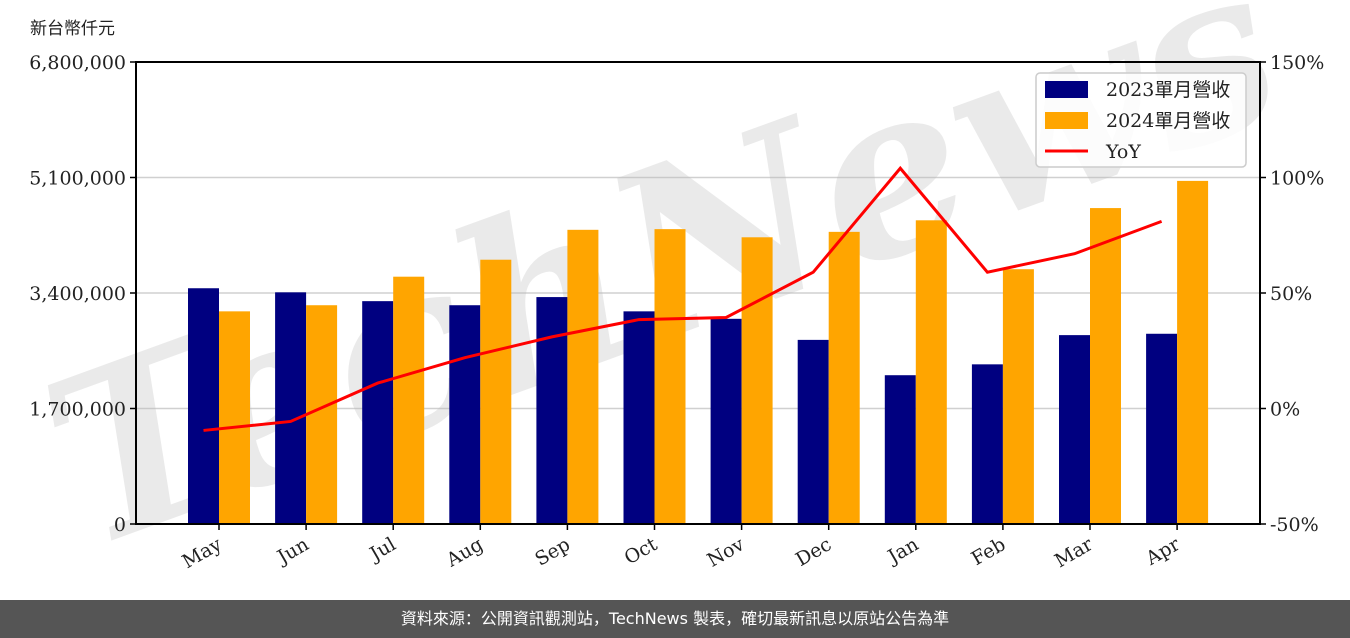 The height and width of the screenshot is (638, 1350). What do you see at coordinates (409, 400) in the screenshot?
I see `bar-2024單月營收-Jul` at bounding box center [409, 400].